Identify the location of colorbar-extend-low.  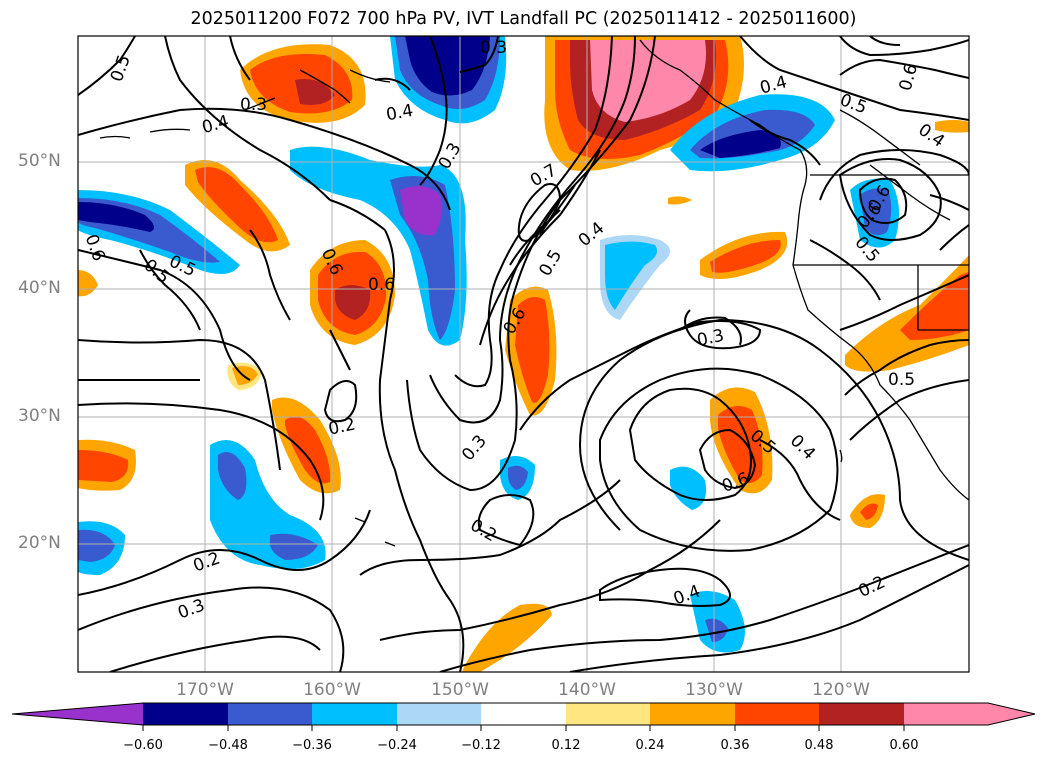
(77, 714).